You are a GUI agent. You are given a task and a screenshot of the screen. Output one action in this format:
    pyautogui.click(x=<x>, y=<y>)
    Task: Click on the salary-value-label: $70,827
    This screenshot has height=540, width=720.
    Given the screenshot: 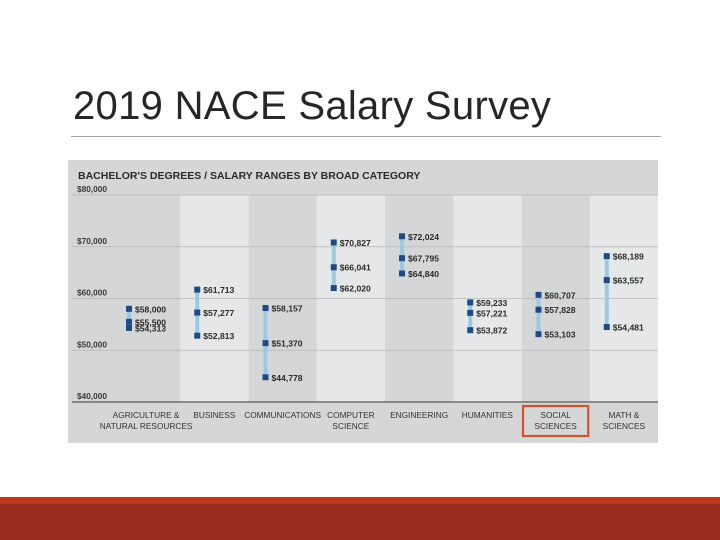 What is the action you would take?
    pyautogui.click(x=355, y=243)
    